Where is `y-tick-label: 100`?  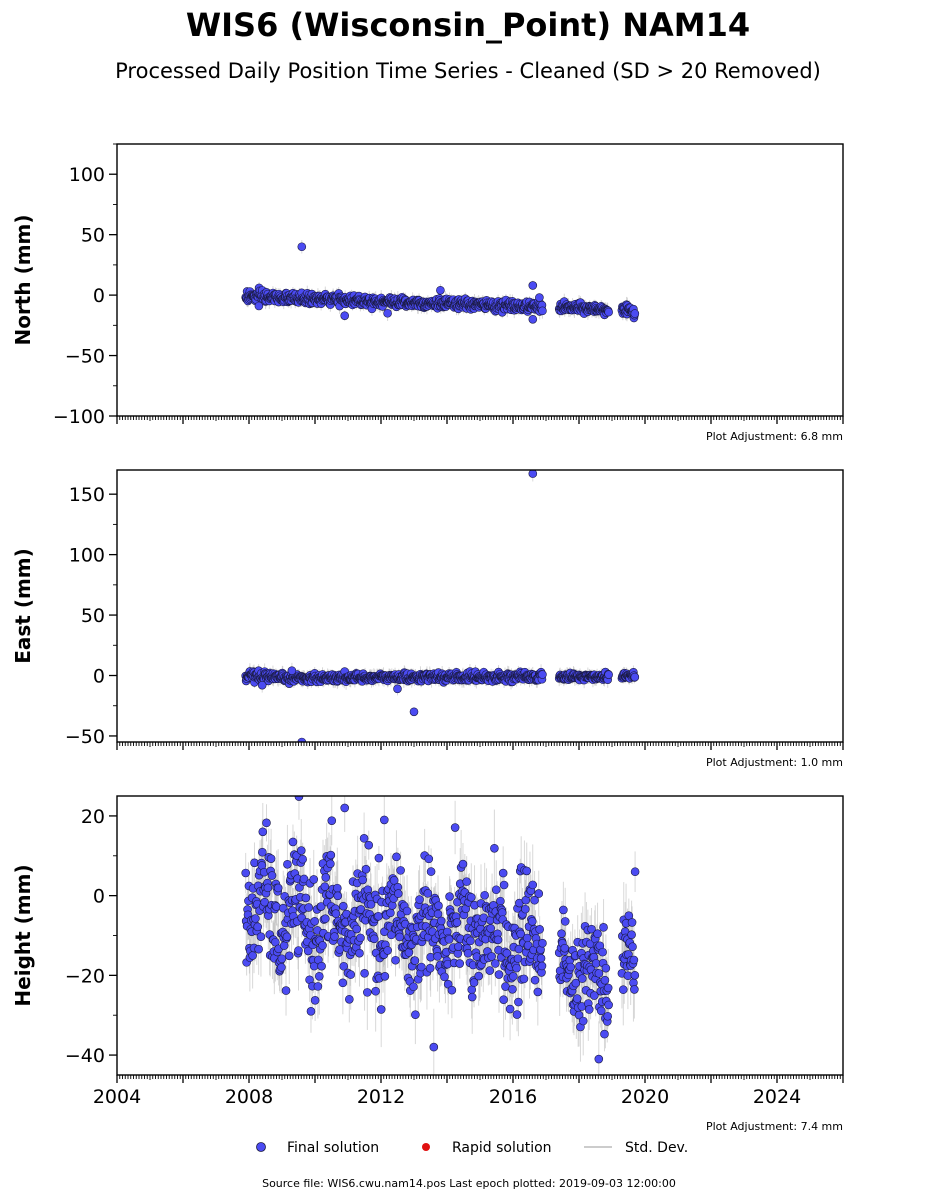
y-tick-label: 100 is located at coordinates (87, 556).